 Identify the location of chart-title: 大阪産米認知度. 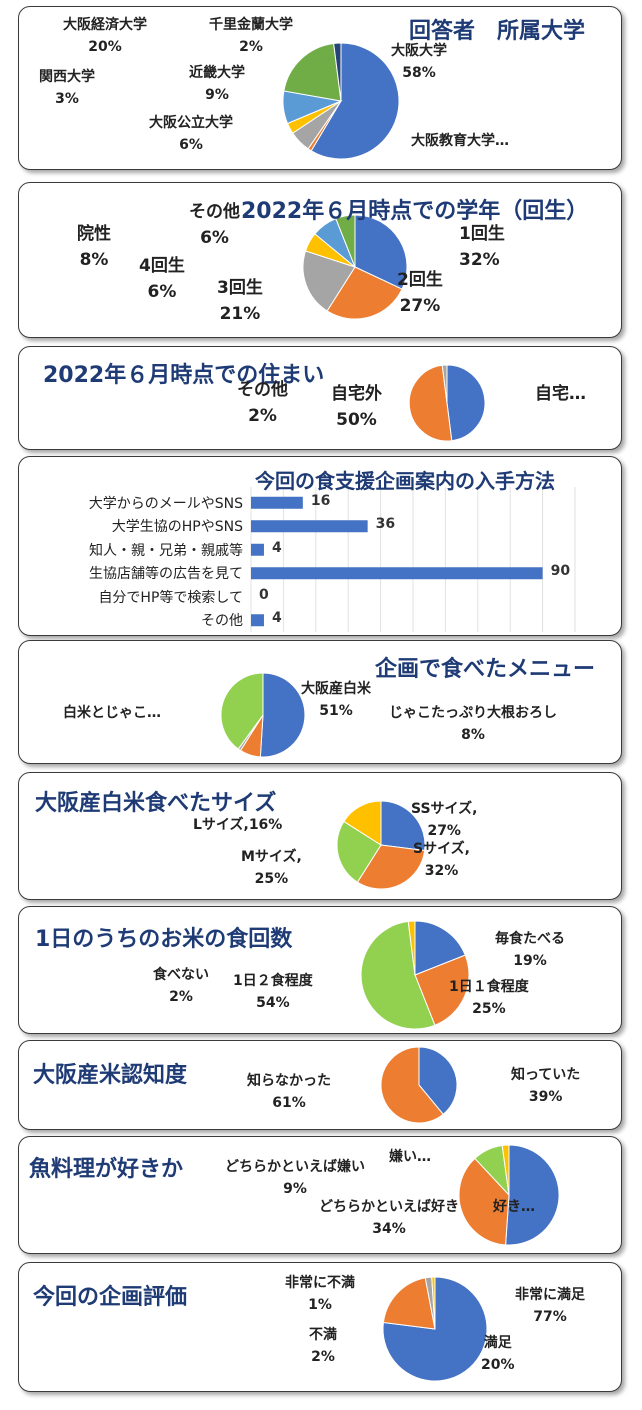
(110, 1075).